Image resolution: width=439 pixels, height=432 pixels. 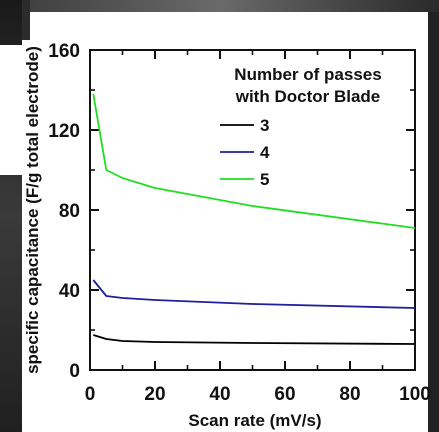 What do you see at coordinates (154, 394) in the screenshot?
I see `x-tick-label: 20` at bounding box center [154, 394].